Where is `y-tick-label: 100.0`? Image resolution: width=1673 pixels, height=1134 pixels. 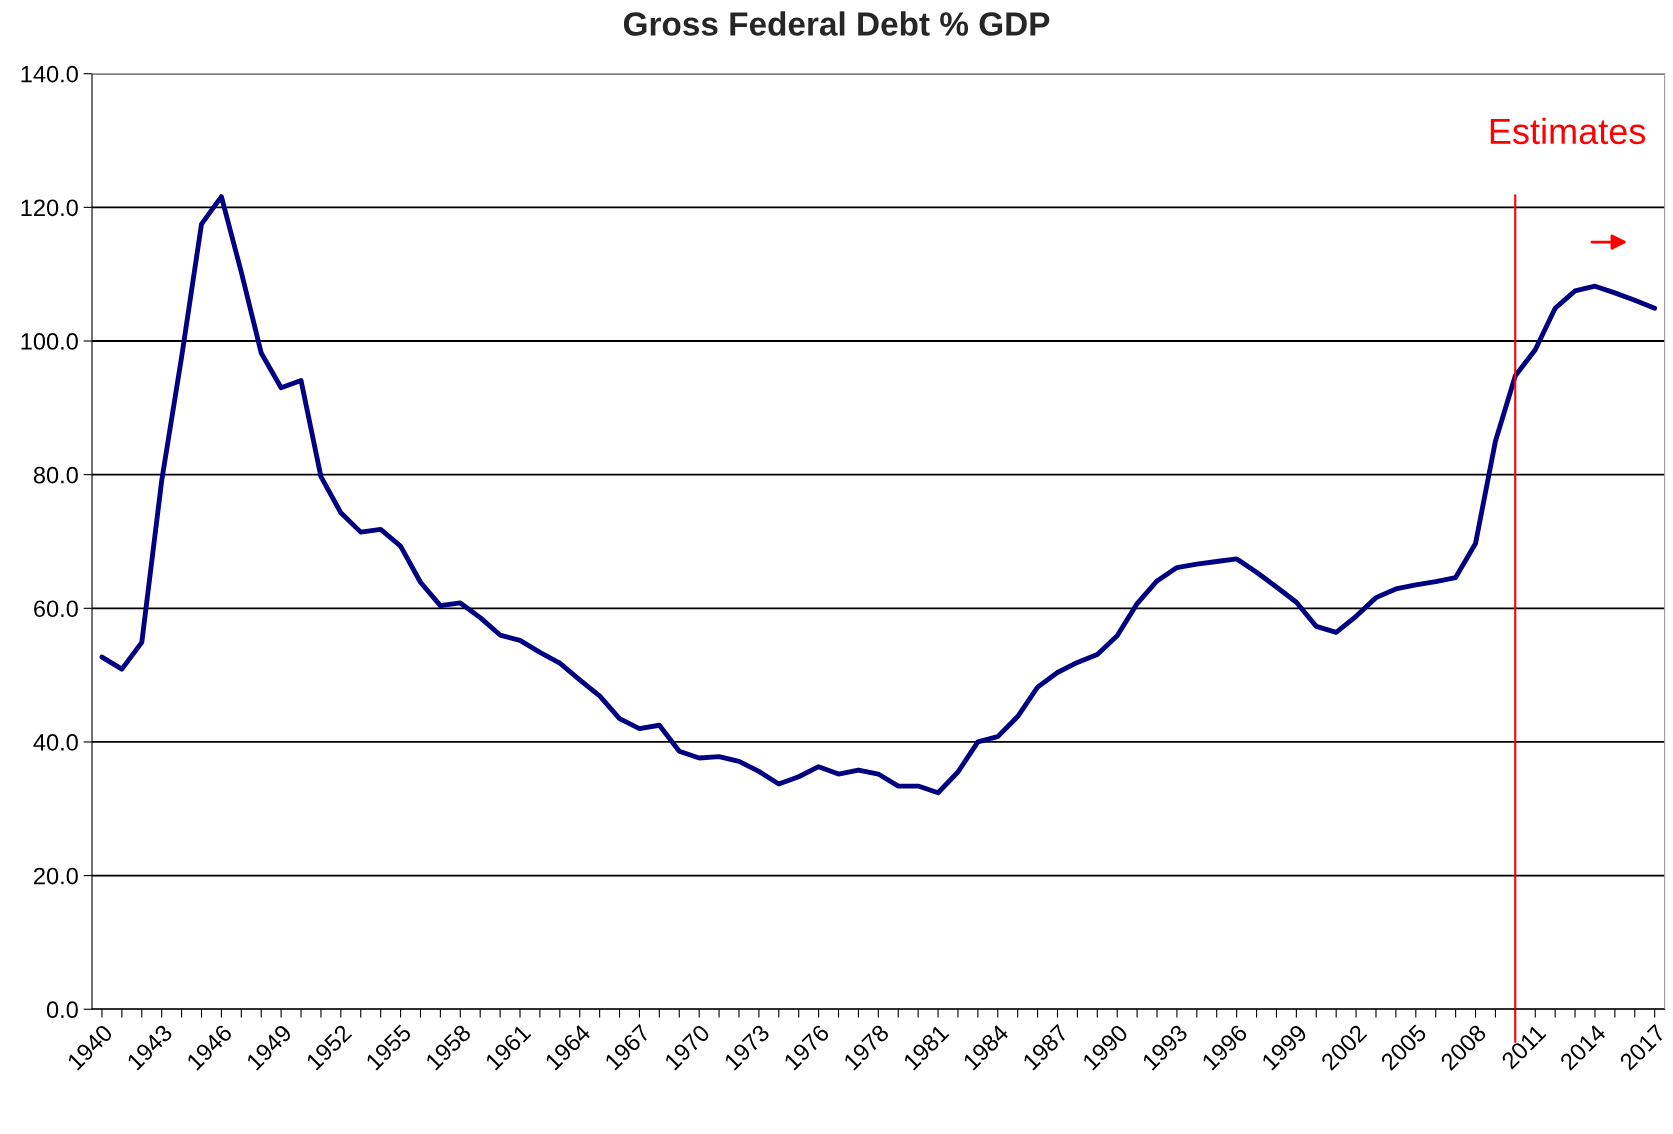
y-tick-label: 100.0 is located at coordinates (49, 341).